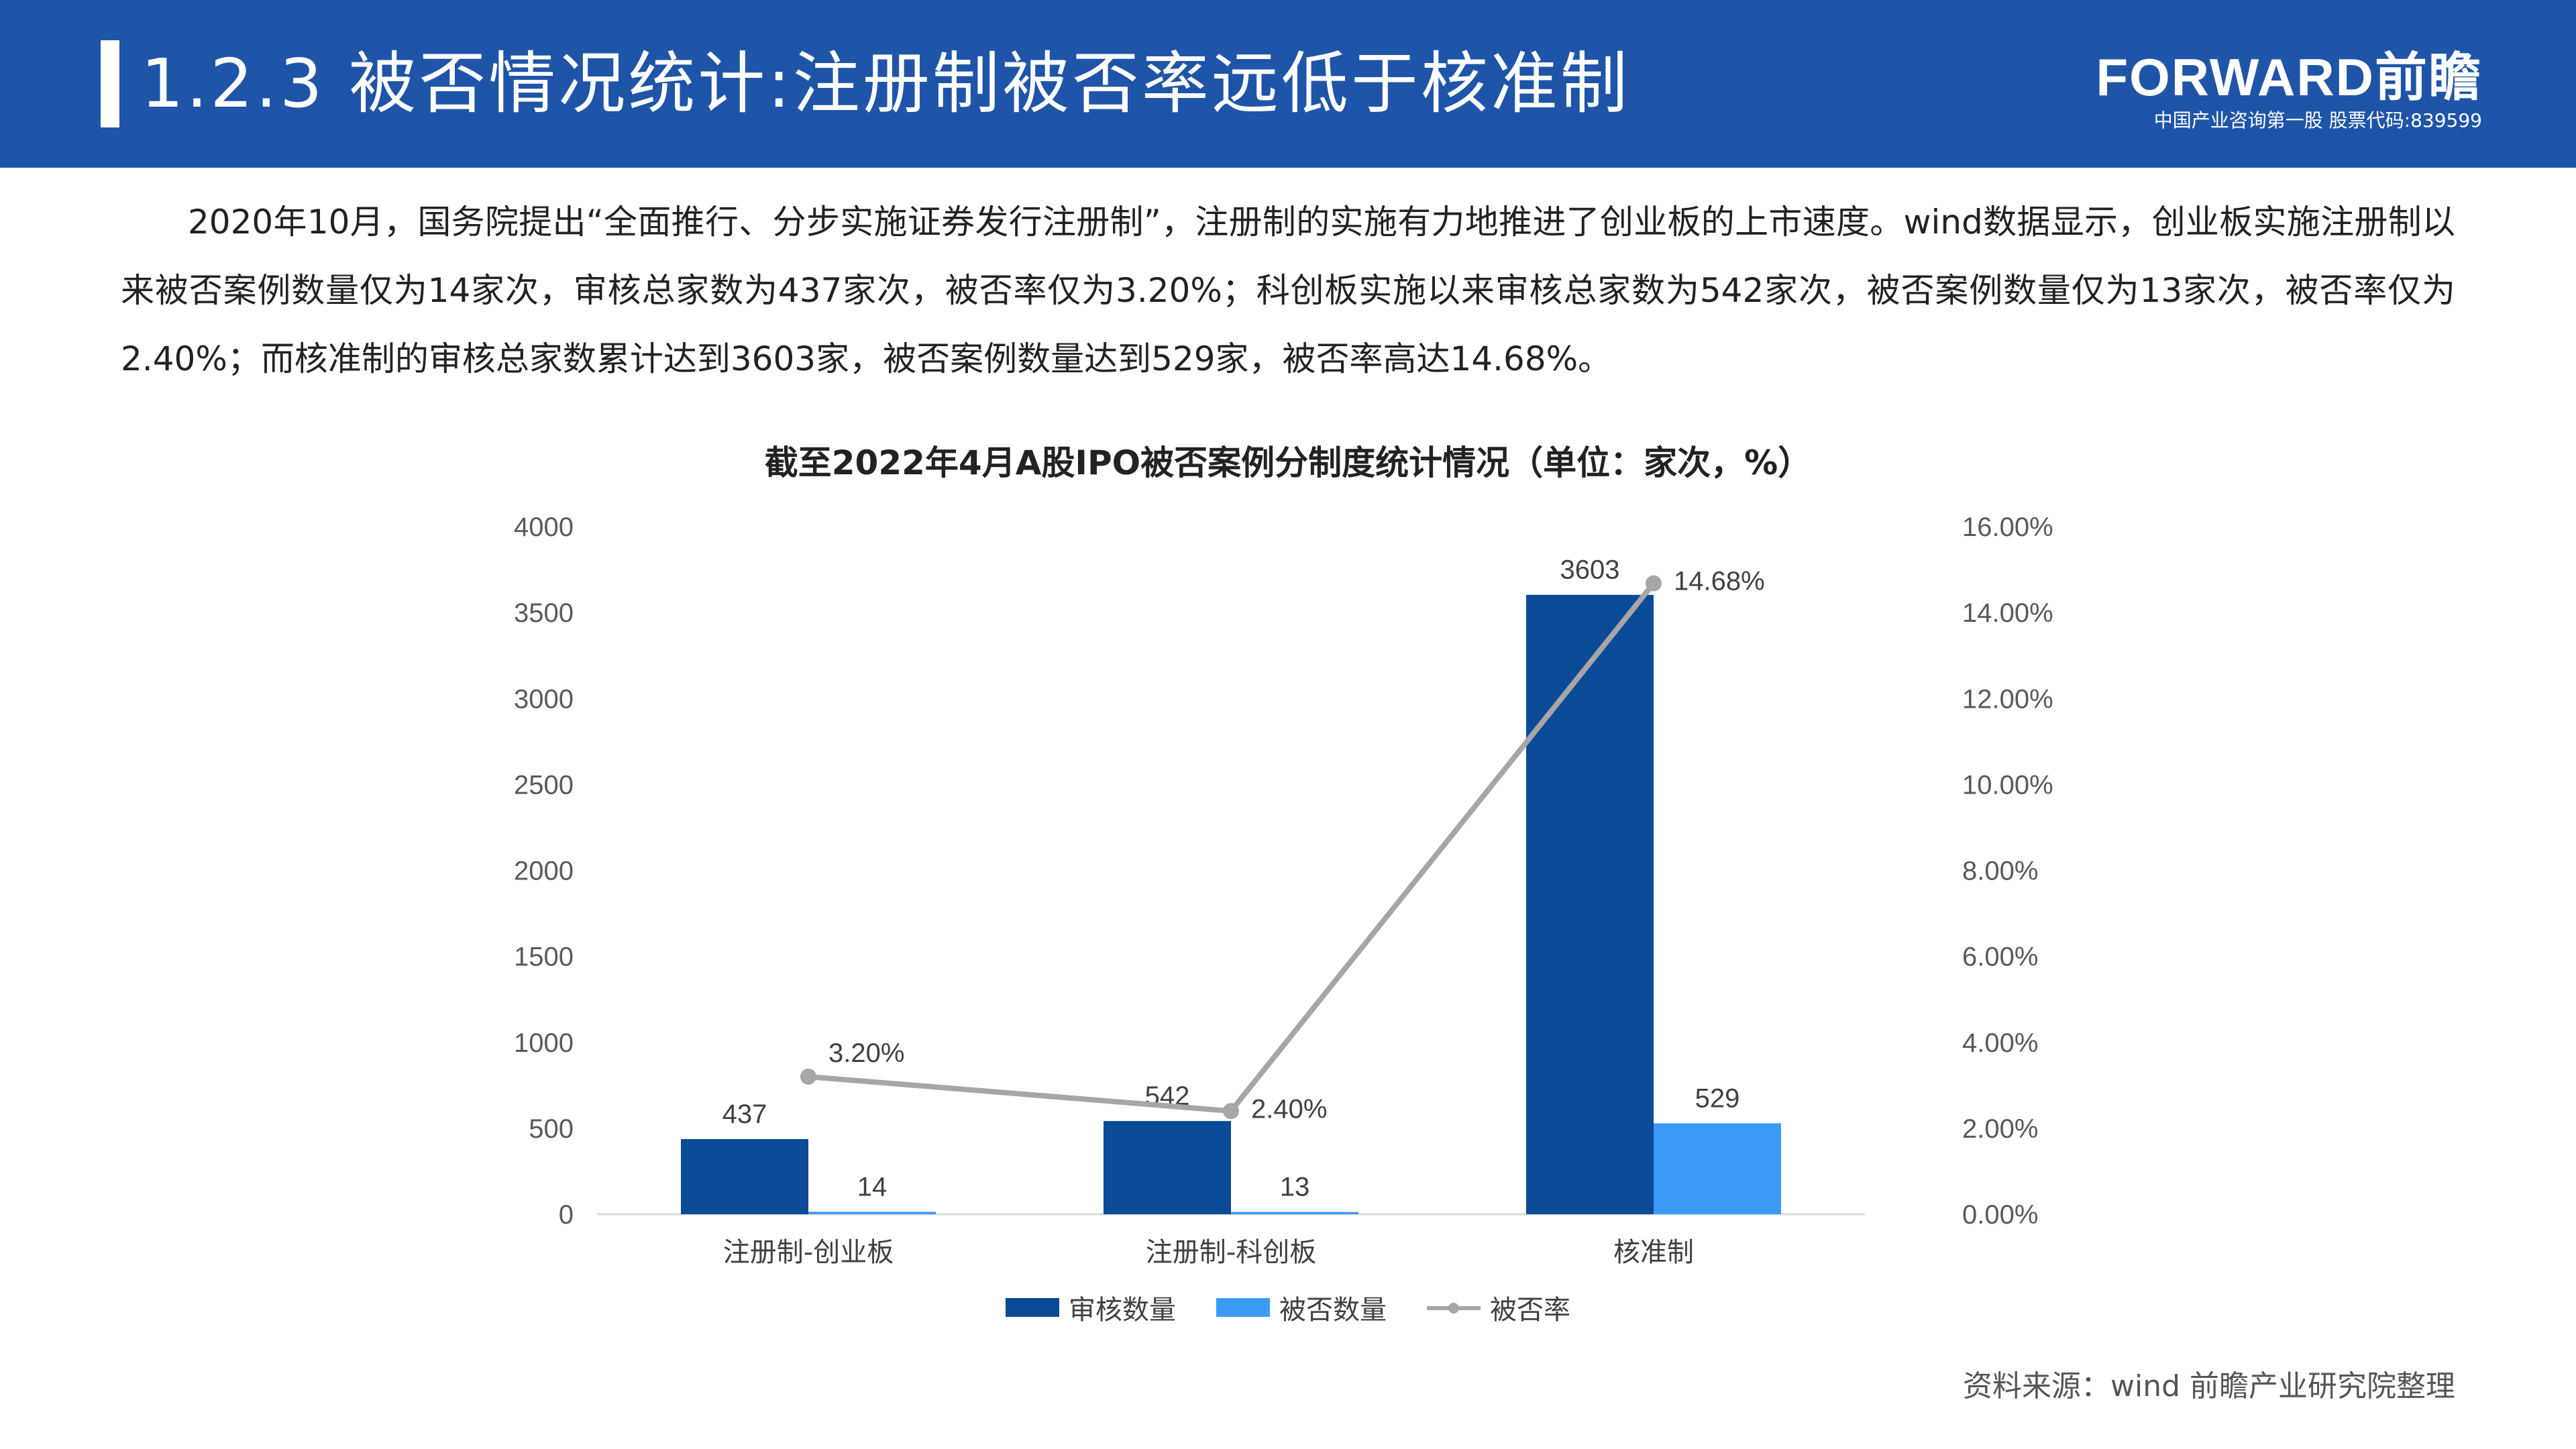 This screenshot has height=1449, width=2576. What do you see at coordinates (1295, 1187) in the screenshot?
I see `bar-value-label: 13` at bounding box center [1295, 1187].